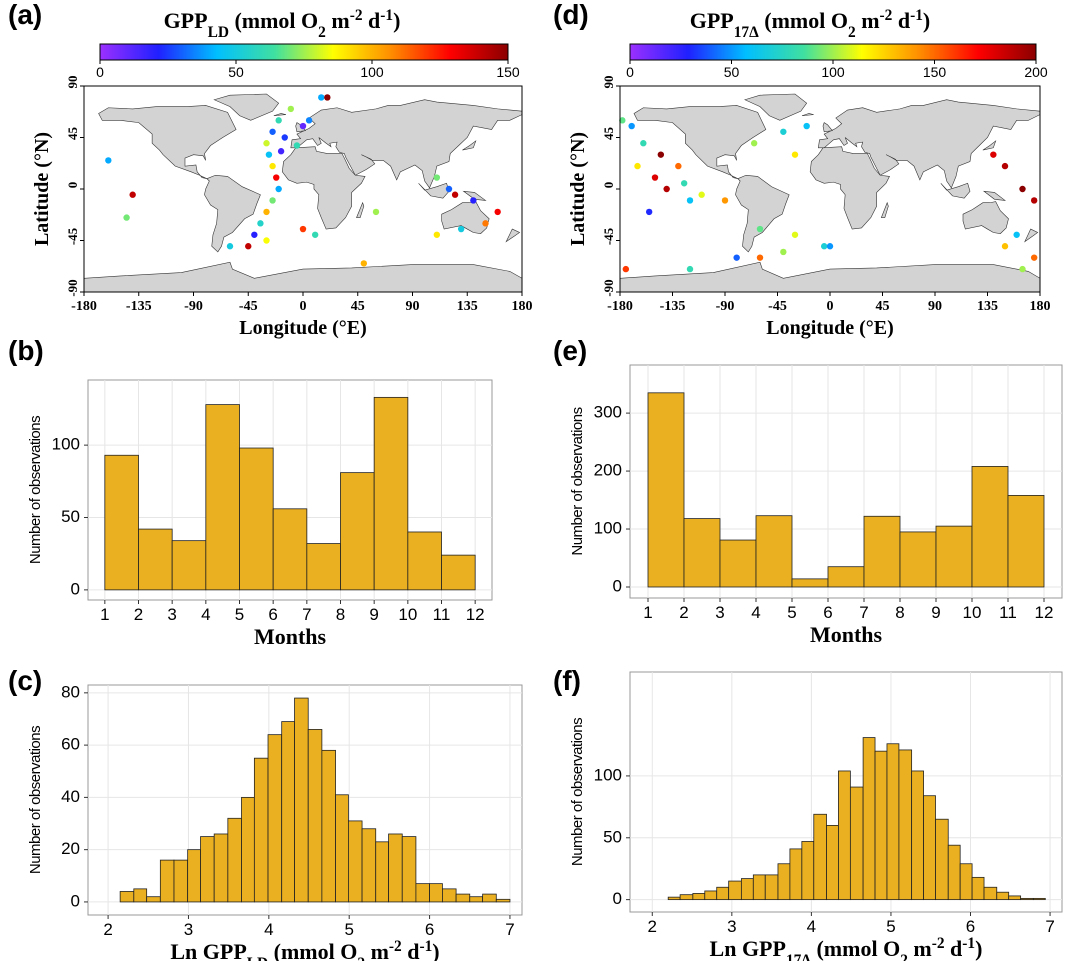 This screenshot has width=1084, height=961. I want to click on colorbar-tick-label: 100, so click(372, 72).